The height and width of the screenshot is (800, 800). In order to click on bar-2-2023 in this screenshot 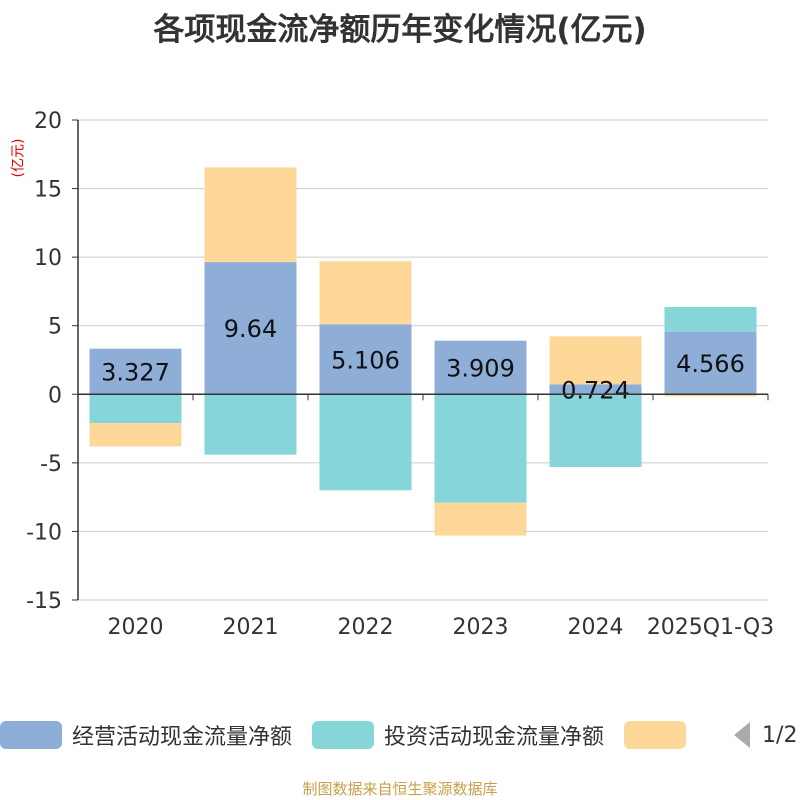, I will do `click(480, 448)`.